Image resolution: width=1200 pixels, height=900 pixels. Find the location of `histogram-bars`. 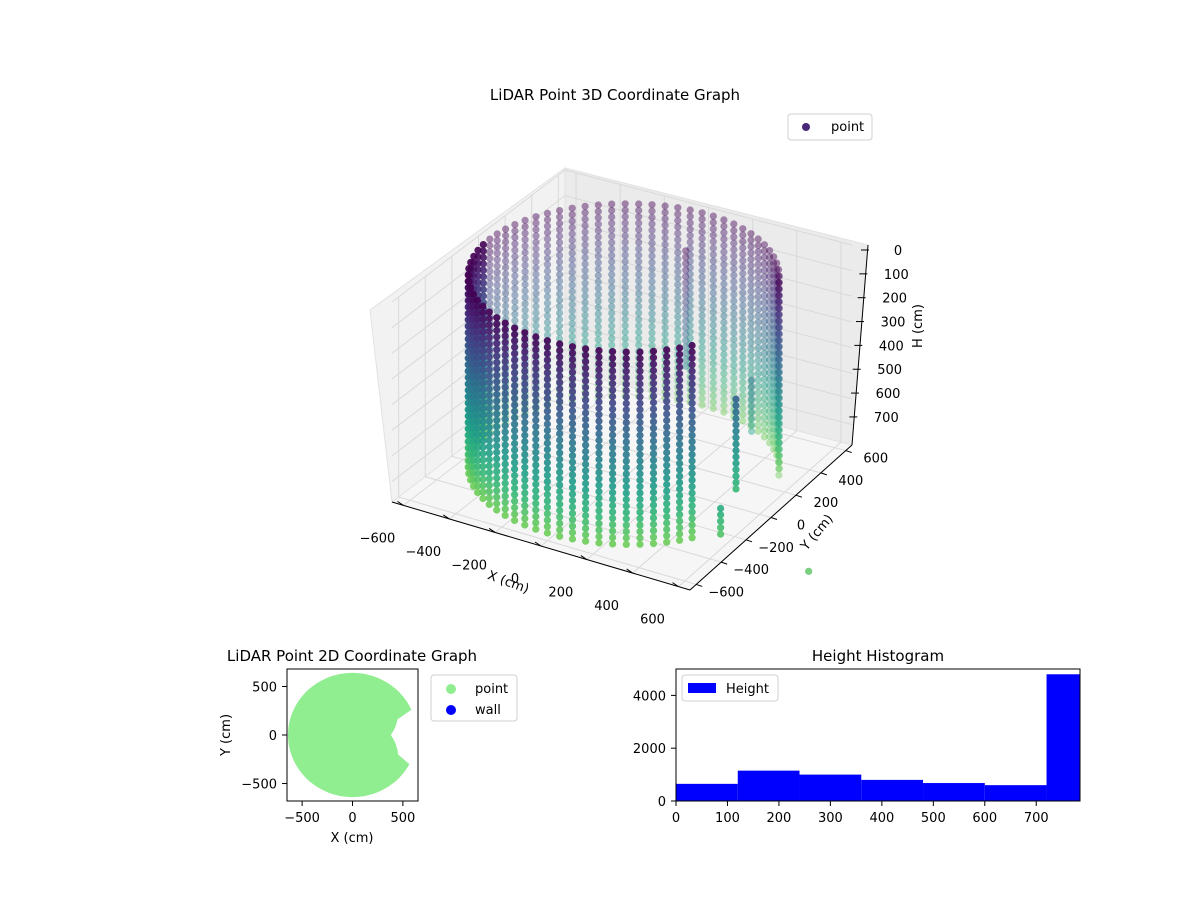

histogram-bars is located at coordinates (878, 737).